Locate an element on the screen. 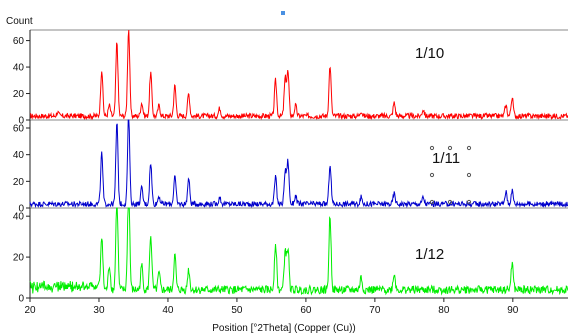 The image size is (568, 336). x-tick-label: 90 is located at coordinates (513, 310).